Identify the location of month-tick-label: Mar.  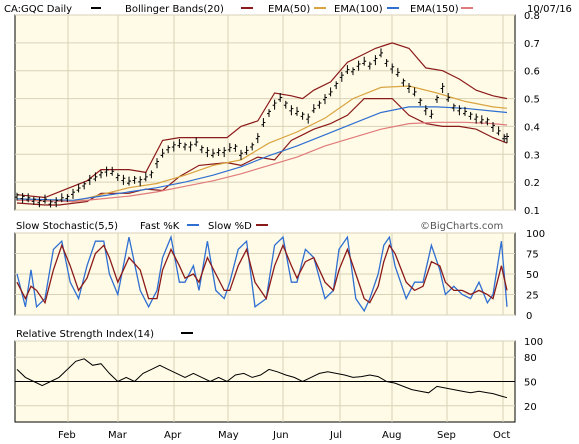
(118, 435).